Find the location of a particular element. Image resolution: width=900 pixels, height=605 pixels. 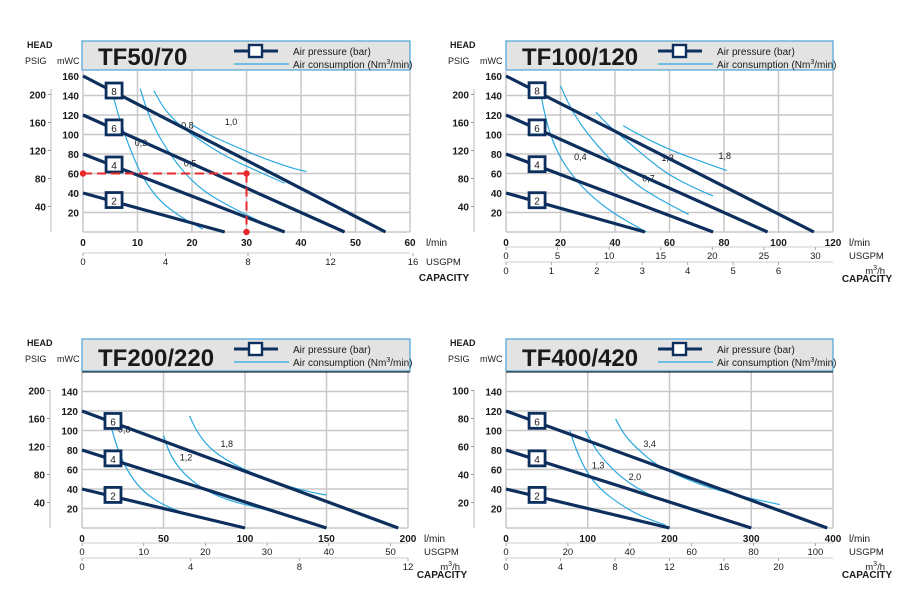

x-tick-usgpm: 10 is located at coordinates (143, 552).